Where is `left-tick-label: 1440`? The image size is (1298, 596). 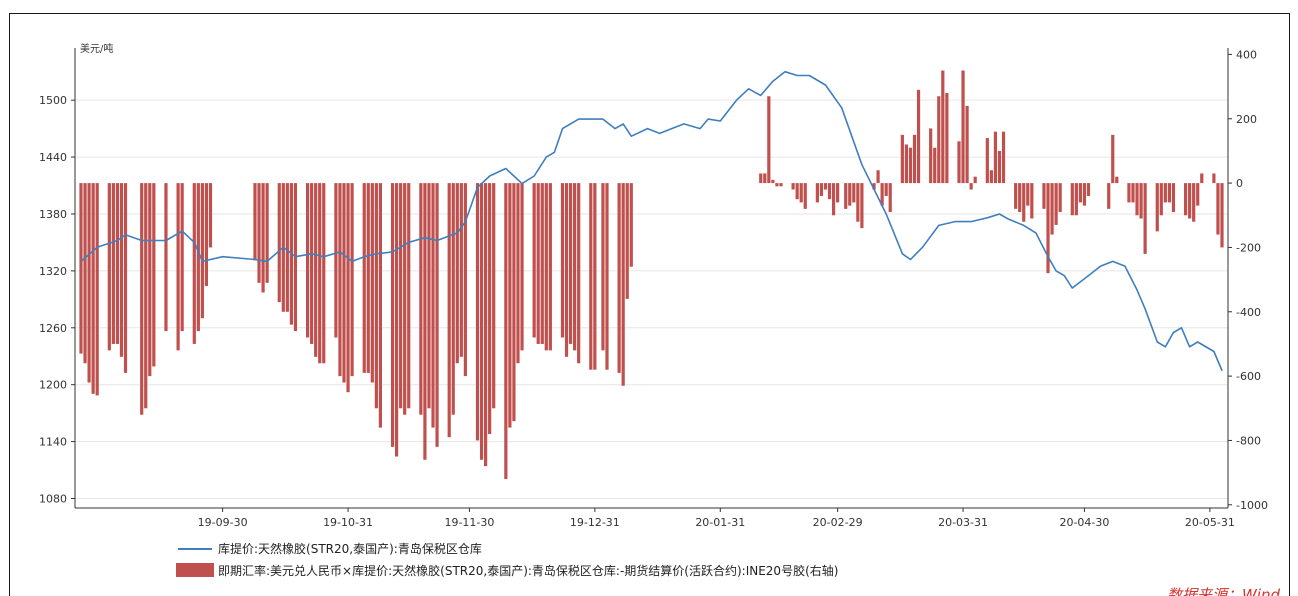 left-tick-label: 1440 is located at coordinates (53, 157).